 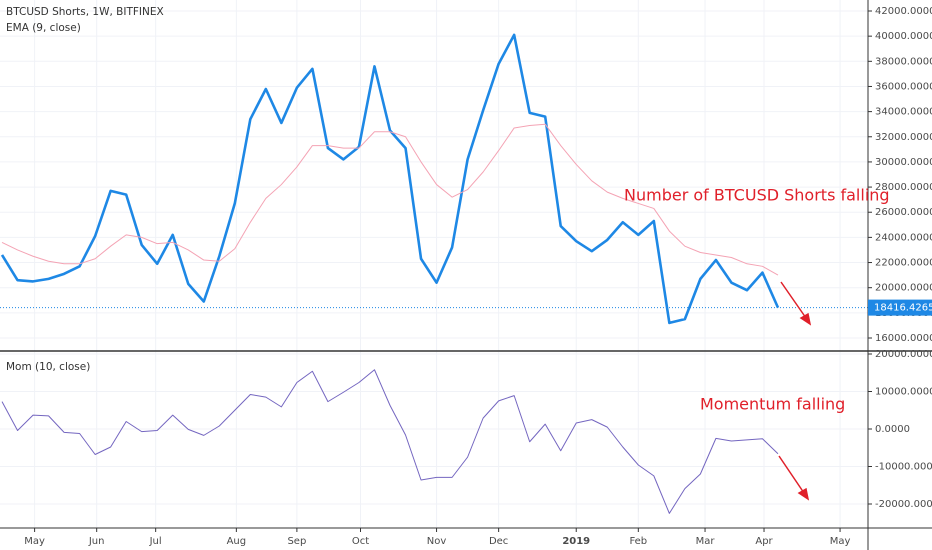 What do you see at coordinates (903, 61) in the screenshot?
I see `y-tick-label: 38000.0000` at bounding box center [903, 61].